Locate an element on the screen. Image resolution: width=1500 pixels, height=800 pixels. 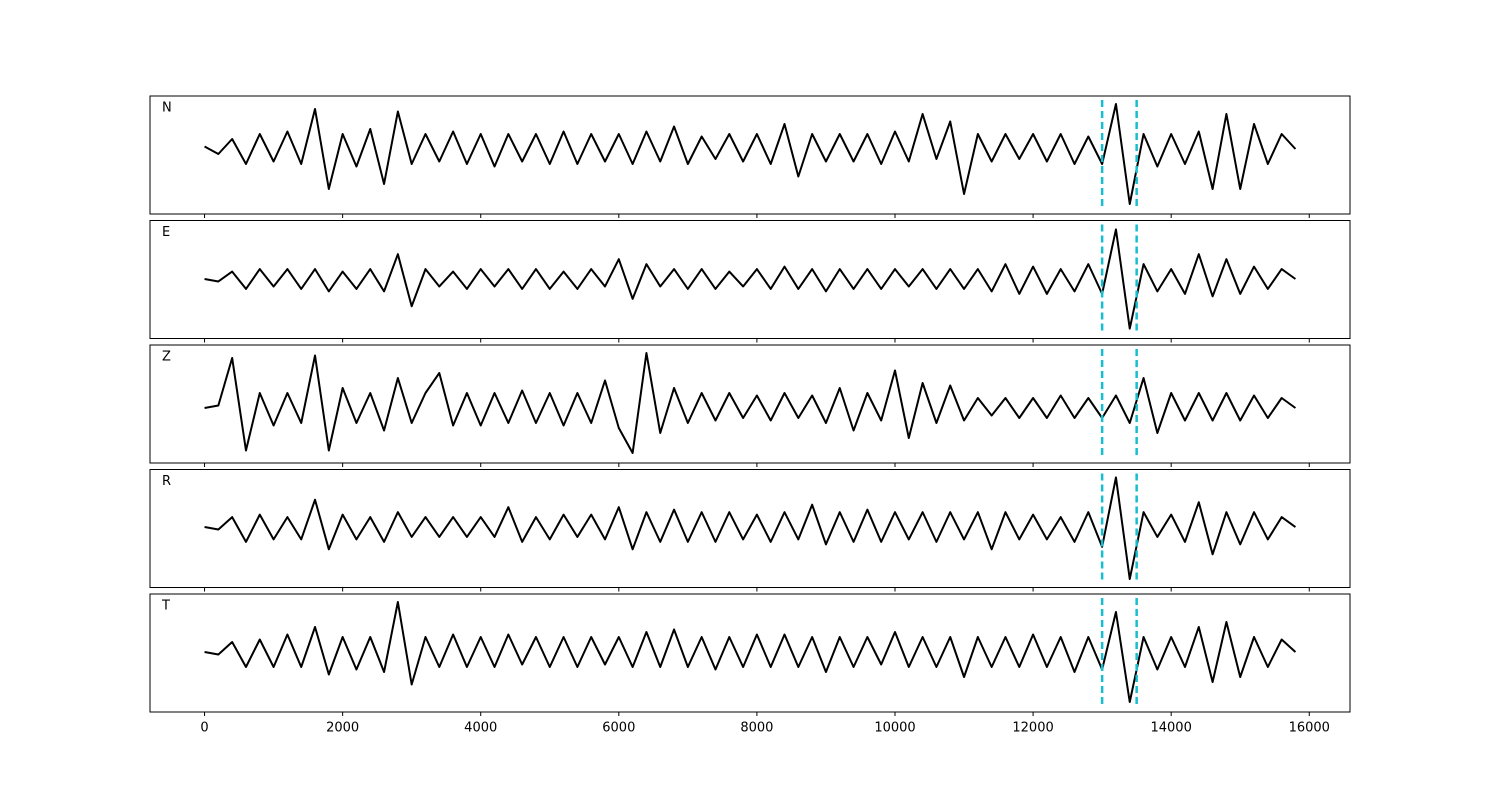
x-tick-label: 14000 is located at coordinates (1170, 728).